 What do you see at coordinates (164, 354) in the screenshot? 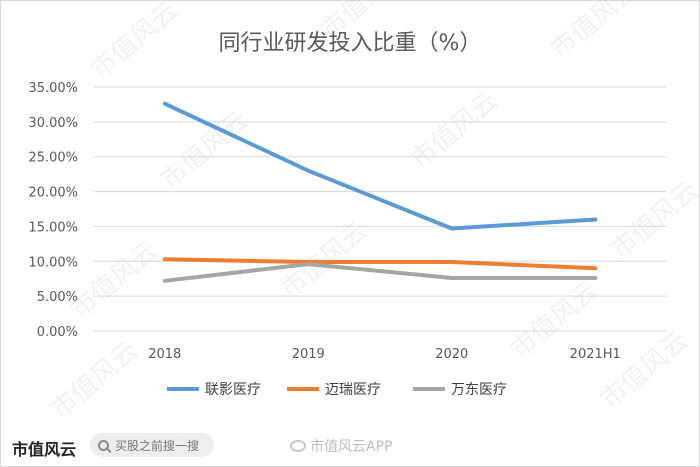
I see `x-tick-label: 2018` at bounding box center [164, 354].